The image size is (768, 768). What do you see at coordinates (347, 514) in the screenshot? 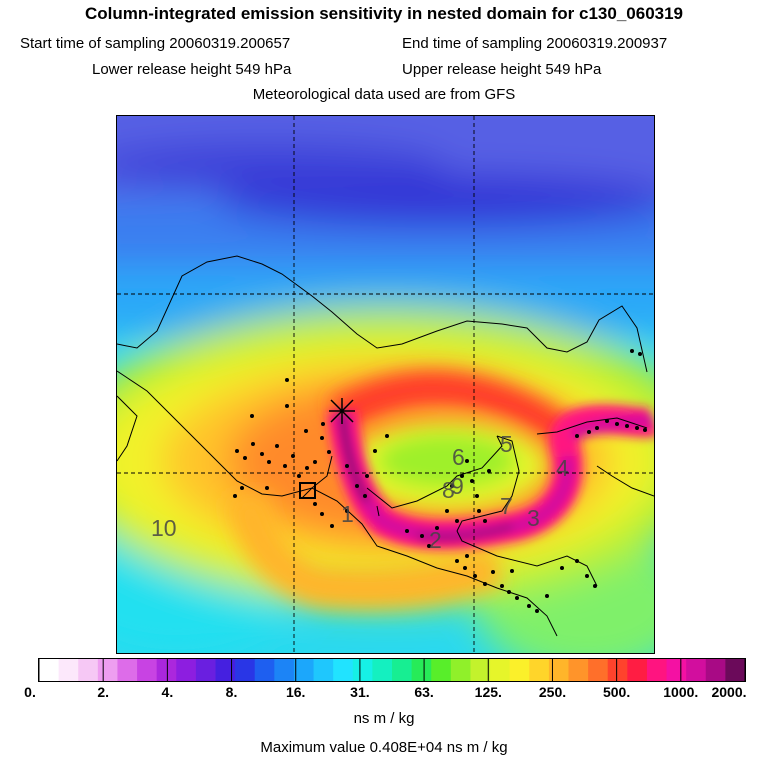
I see `trajectory-label-1: 1` at bounding box center [347, 514].